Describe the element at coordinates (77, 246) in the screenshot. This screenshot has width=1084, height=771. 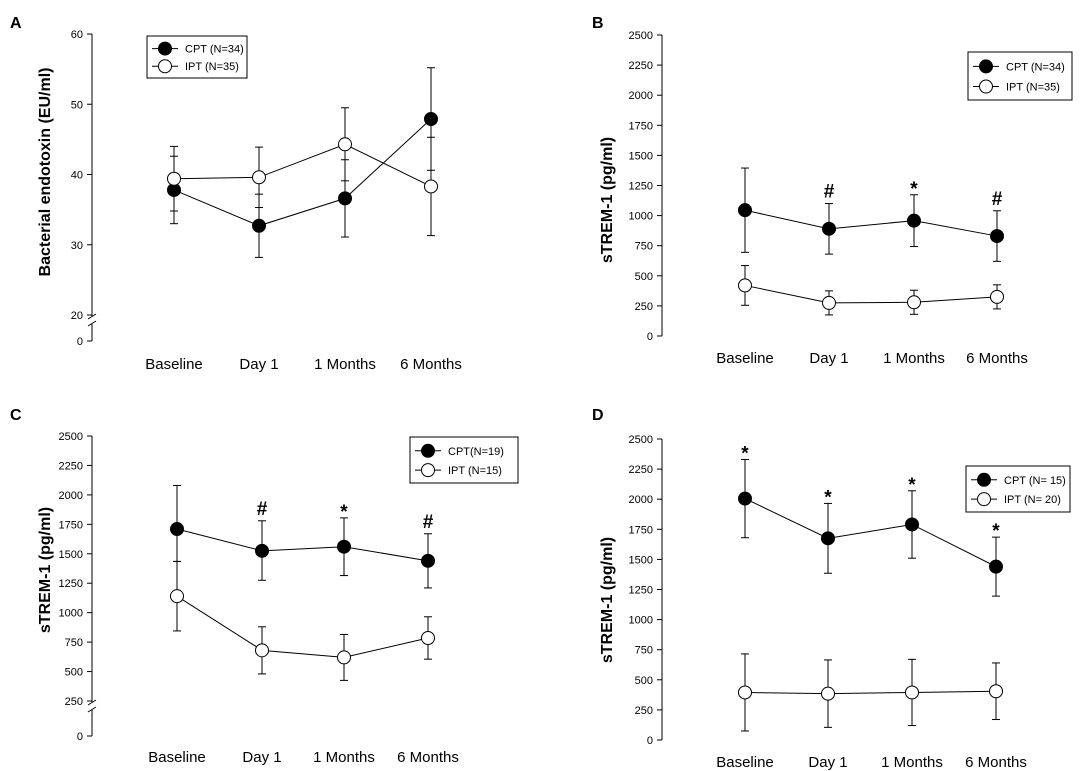
I see `y-tick-label: 30` at that location.